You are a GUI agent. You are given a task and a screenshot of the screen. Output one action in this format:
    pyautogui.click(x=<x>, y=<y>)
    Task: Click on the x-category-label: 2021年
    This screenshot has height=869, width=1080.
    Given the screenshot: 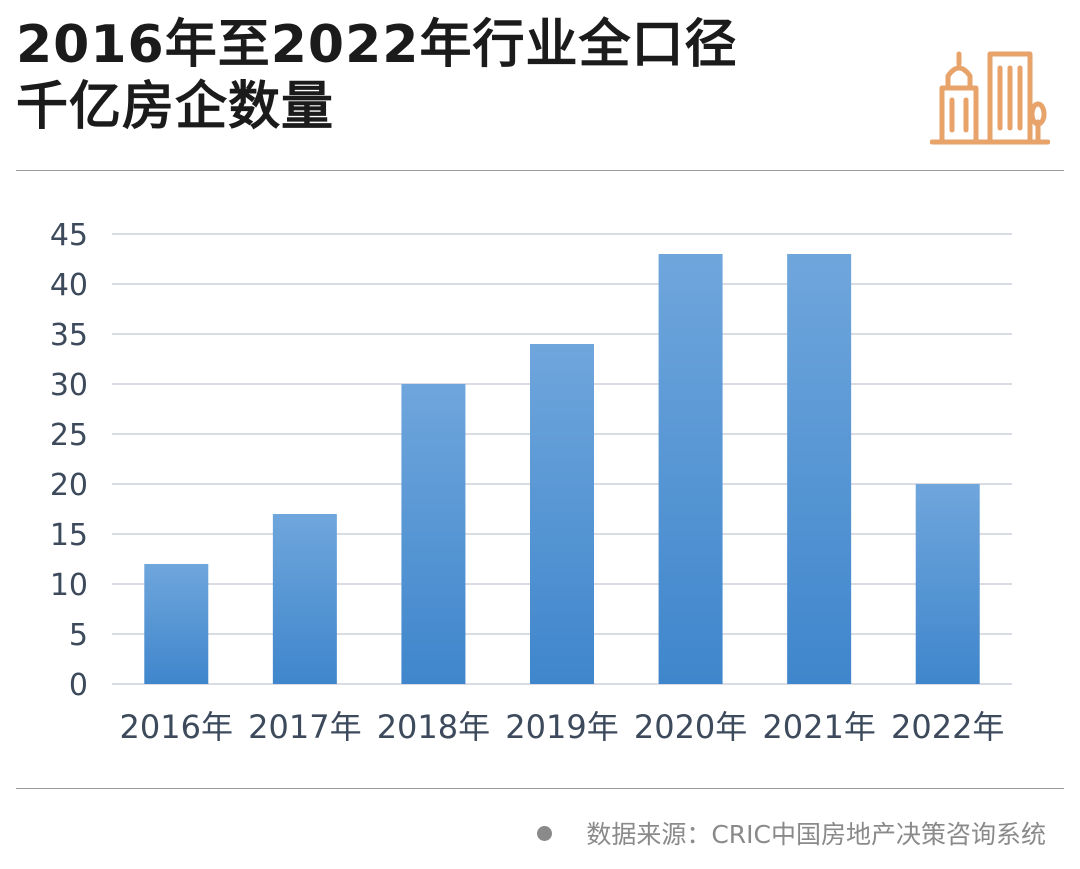 What is the action you would take?
    pyautogui.click(x=818, y=727)
    